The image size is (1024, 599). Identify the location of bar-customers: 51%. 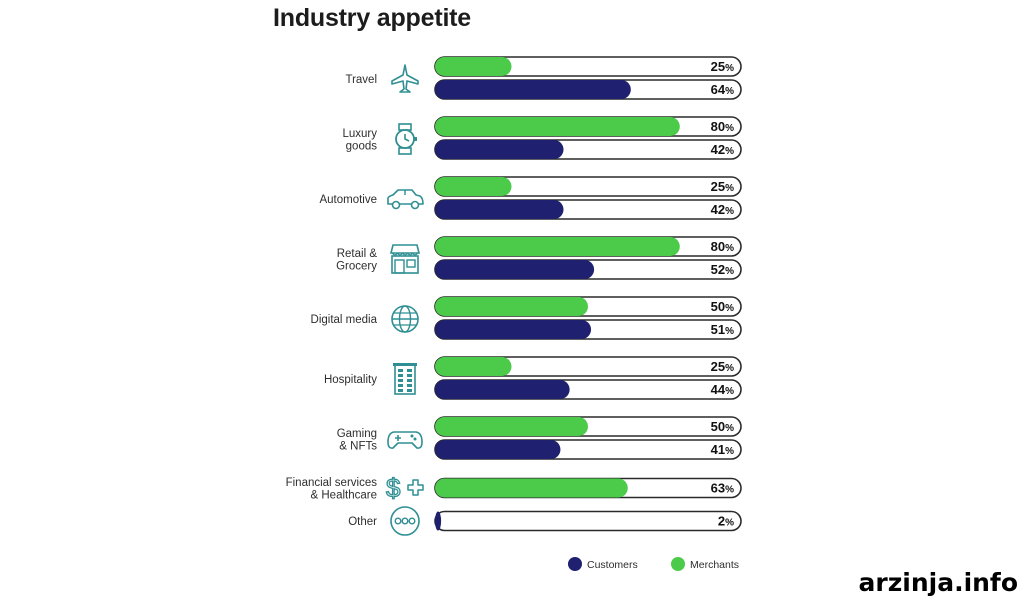
(588, 329).